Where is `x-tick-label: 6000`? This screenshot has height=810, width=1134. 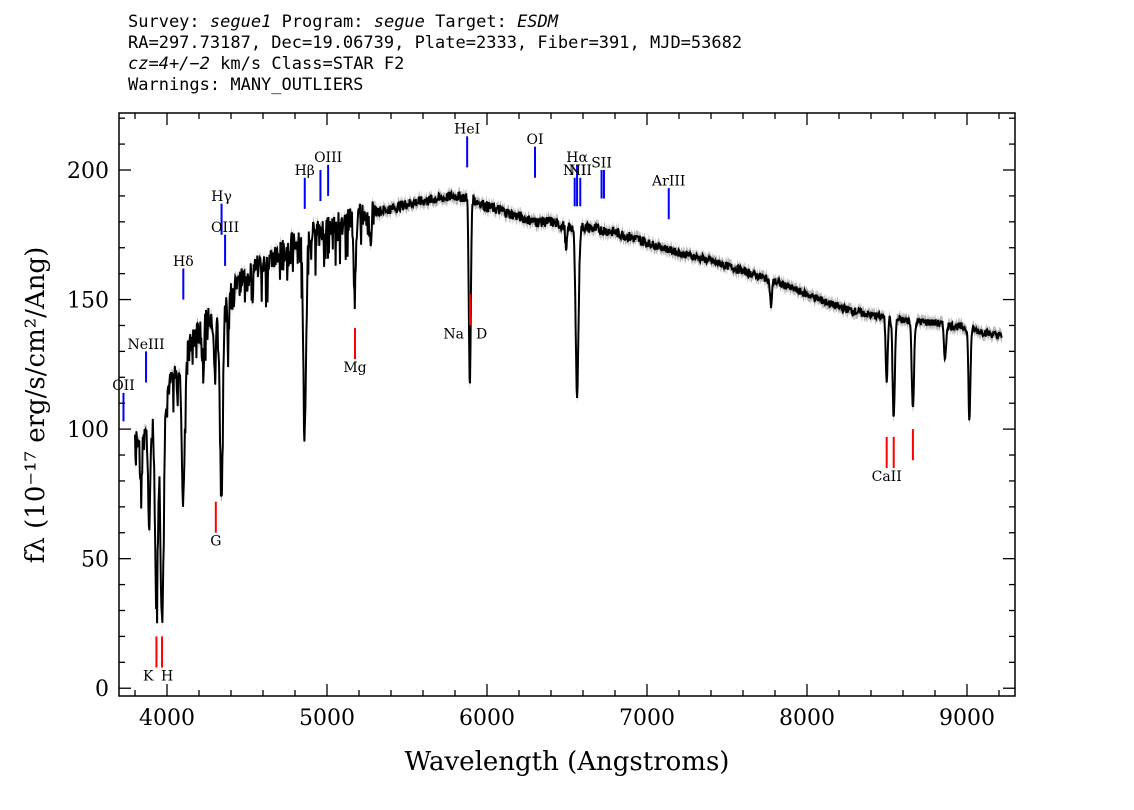
x-tick-label: 6000 is located at coordinates (487, 718).